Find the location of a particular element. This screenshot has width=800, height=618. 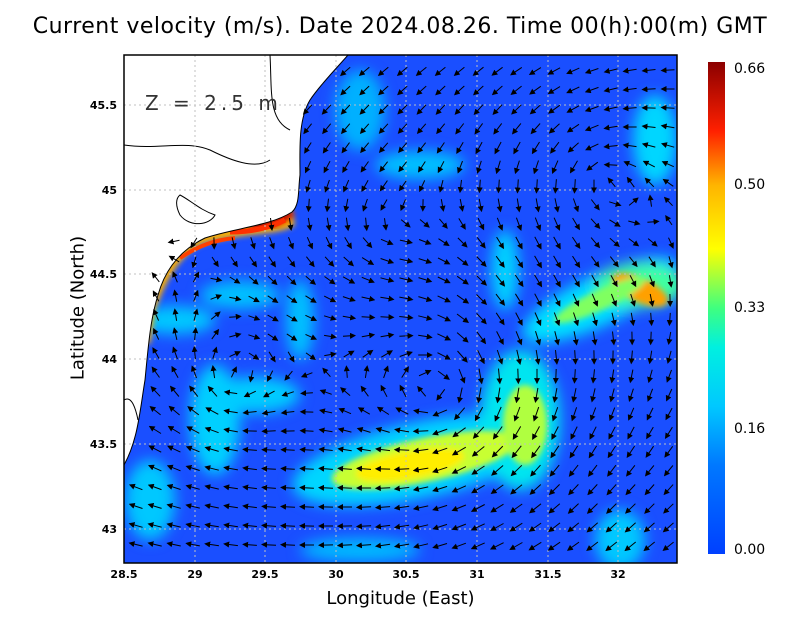

colorbar-tick: 0.50 is located at coordinates (750, 185).